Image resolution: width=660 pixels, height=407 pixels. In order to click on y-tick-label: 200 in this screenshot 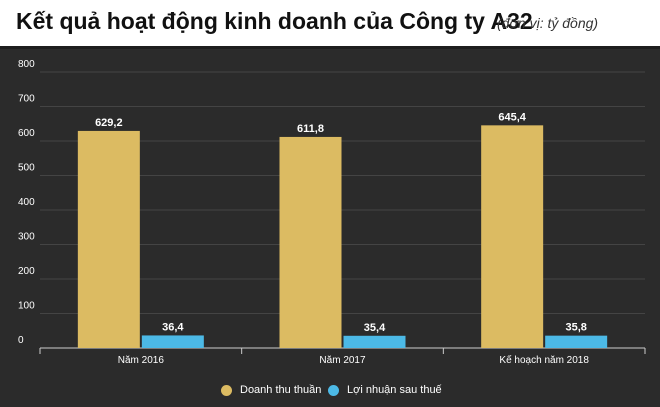, I will do `click(26, 271)`.